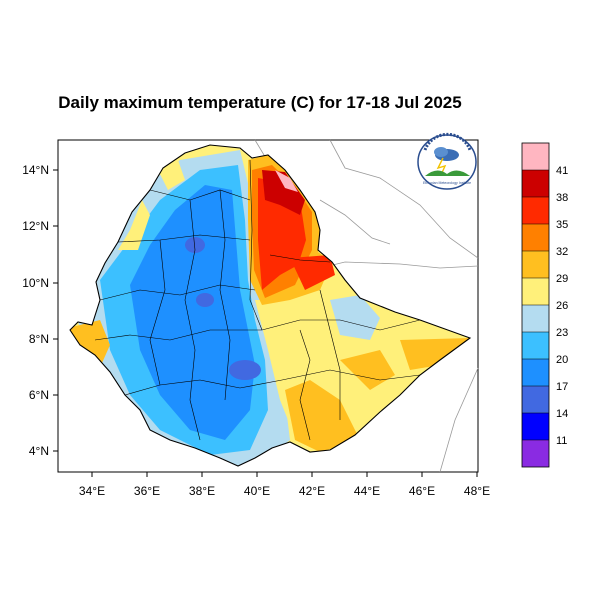 The height and width of the screenshot is (600, 600). What do you see at coordinates (35, 226) in the screenshot?
I see `lat-tick-label: 12°N` at bounding box center [35, 226].